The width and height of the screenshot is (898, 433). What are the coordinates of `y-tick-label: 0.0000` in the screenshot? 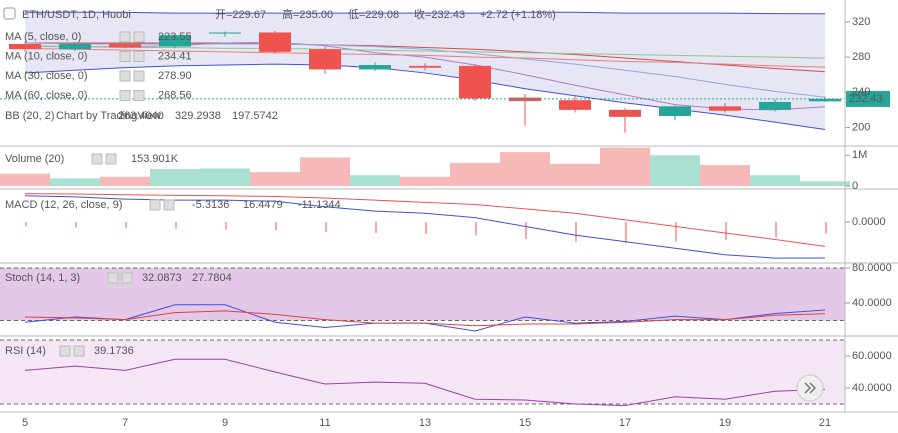 It's located at (869, 222).